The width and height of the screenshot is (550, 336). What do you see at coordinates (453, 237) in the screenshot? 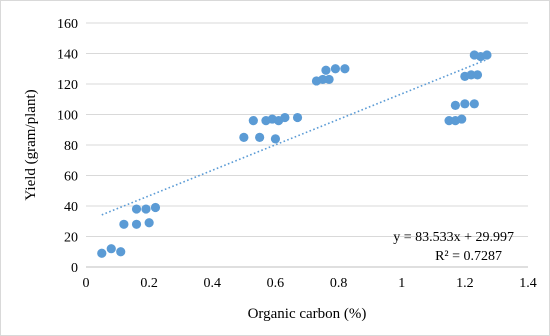
I see `trendline-equation: y = 83.533x + 29.997` at bounding box center [453, 237].